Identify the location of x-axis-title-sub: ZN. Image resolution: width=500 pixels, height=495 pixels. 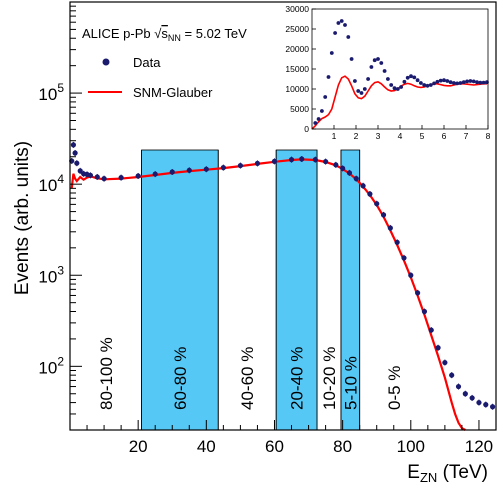
(428, 477).